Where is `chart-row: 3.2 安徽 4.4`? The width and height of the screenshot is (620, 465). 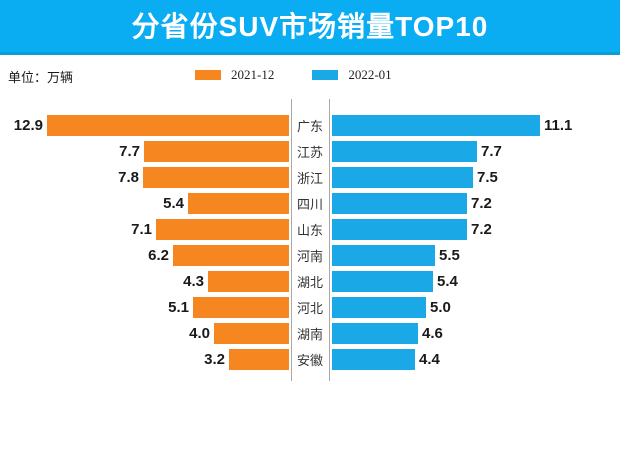
chart-row: 3.2 安徽 4.4 is located at coordinates (310, 359).